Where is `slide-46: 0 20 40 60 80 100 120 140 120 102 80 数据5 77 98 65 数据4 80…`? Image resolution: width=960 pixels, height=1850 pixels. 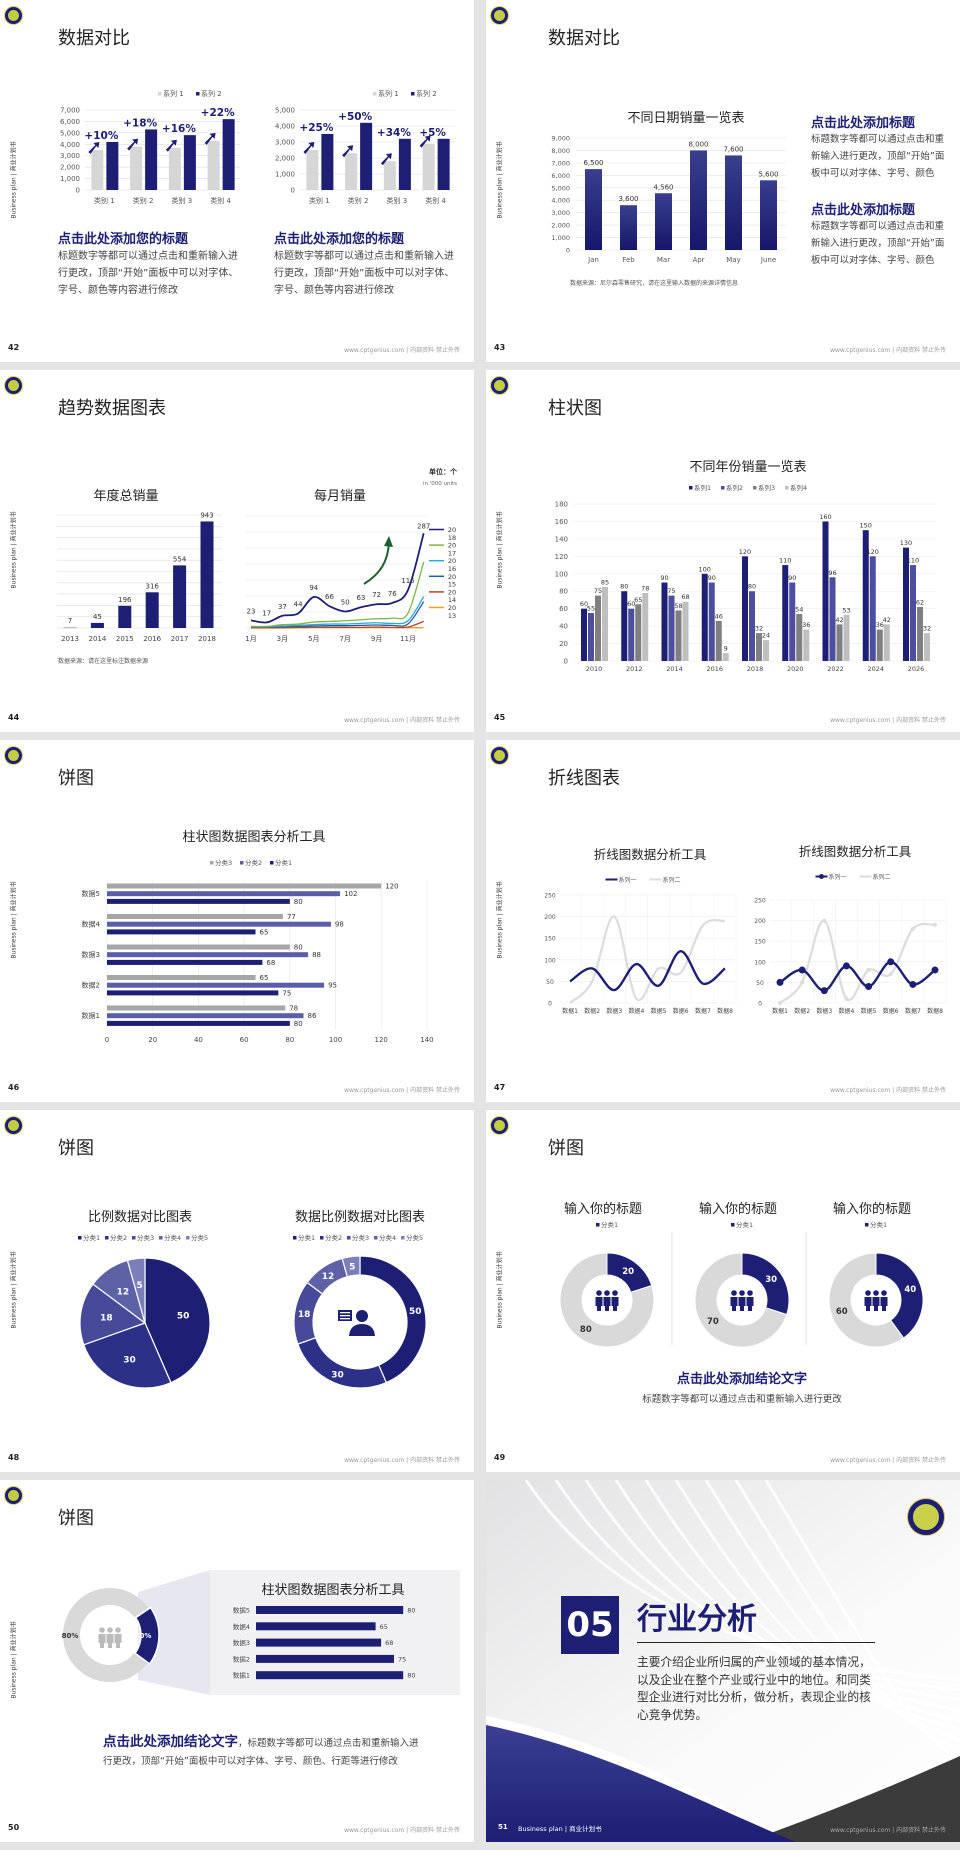
slide-46: 0 20 40 60 80 100 120 140 120 102 80 数据5 77 98 65 数据4 80… is located at coordinates (237, 921).